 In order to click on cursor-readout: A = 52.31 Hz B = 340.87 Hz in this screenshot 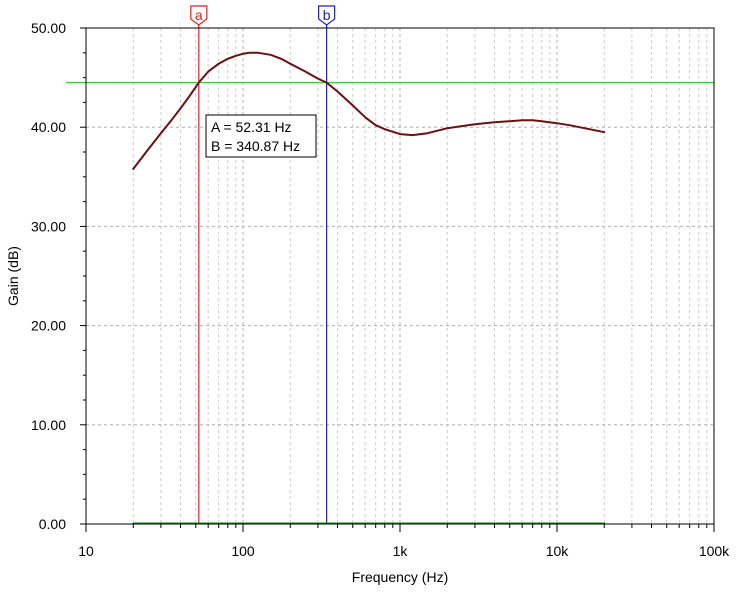, I will do `click(261, 136)`.